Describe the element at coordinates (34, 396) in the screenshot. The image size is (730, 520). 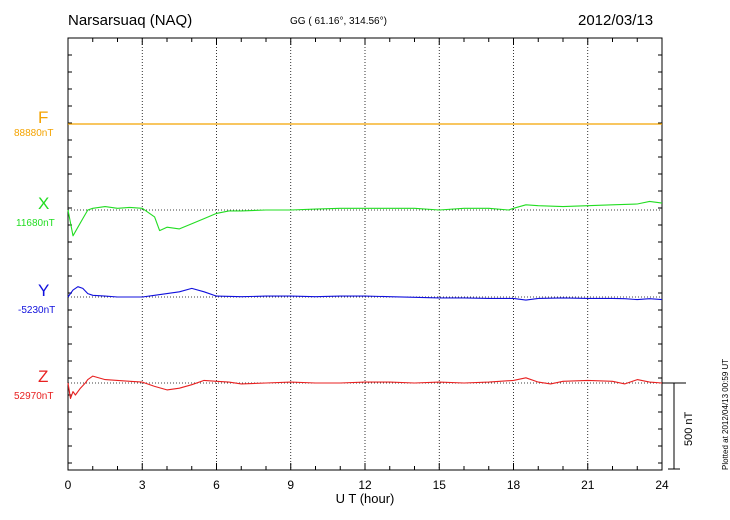
I see `baseline-Z: 52970nT` at that location.